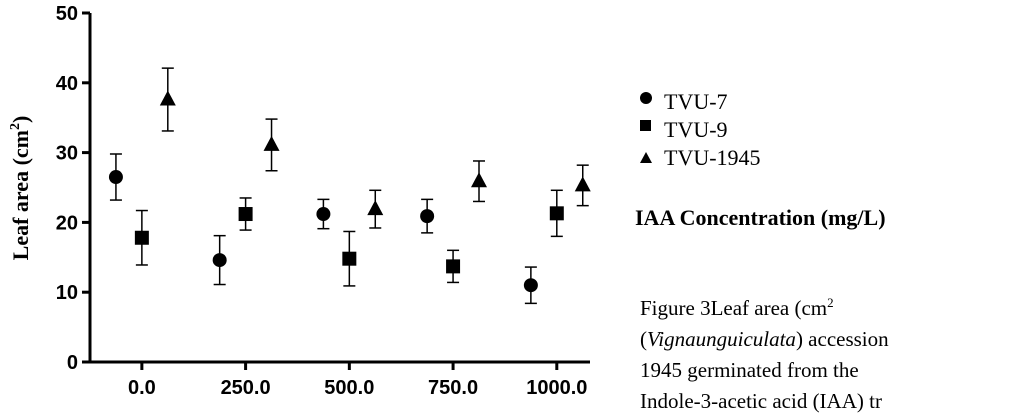  Describe the element at coordinates (761, 401) in the screenshot. I see `caption-line: Indole-3-acetic acid (IAA) tr` at that location.